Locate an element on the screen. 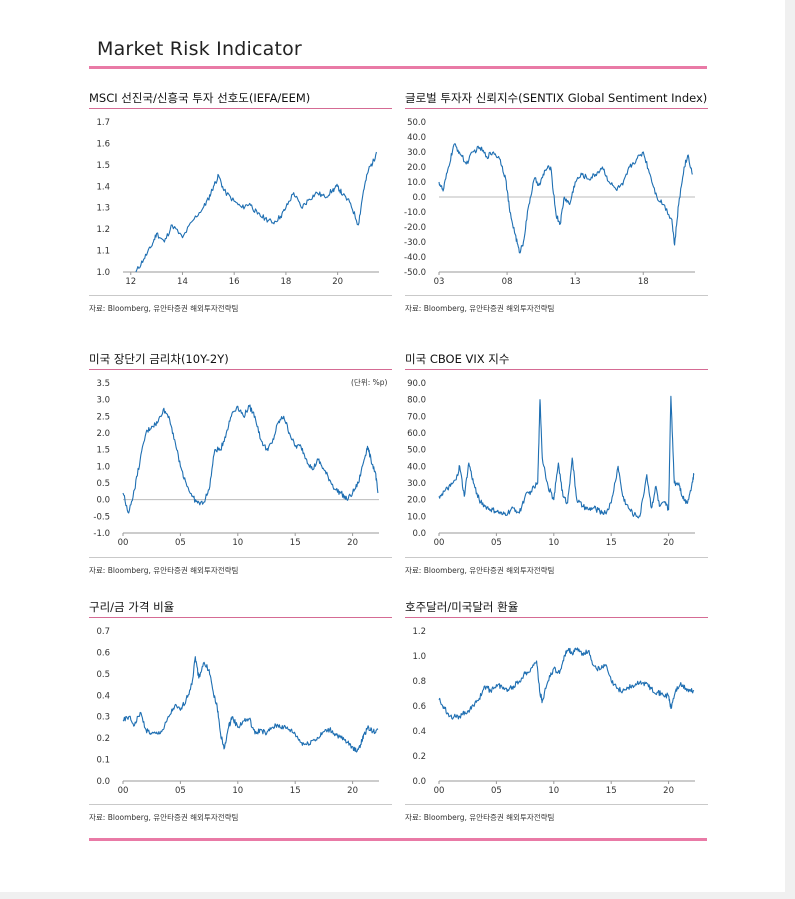 This screenshot has width=795, height=899. x-tick-label: 12 is located at coordinates (130, 282).